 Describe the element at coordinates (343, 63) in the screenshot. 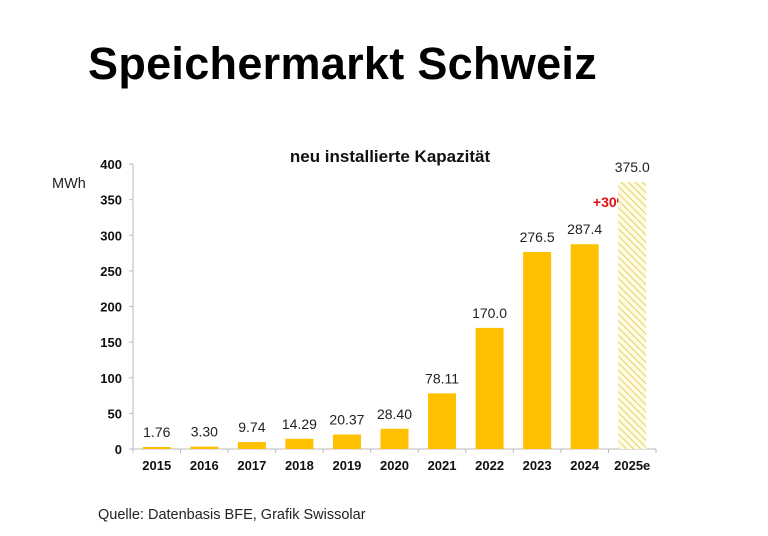

I see `page-title: Speichermarkt Schweiz` at that location.